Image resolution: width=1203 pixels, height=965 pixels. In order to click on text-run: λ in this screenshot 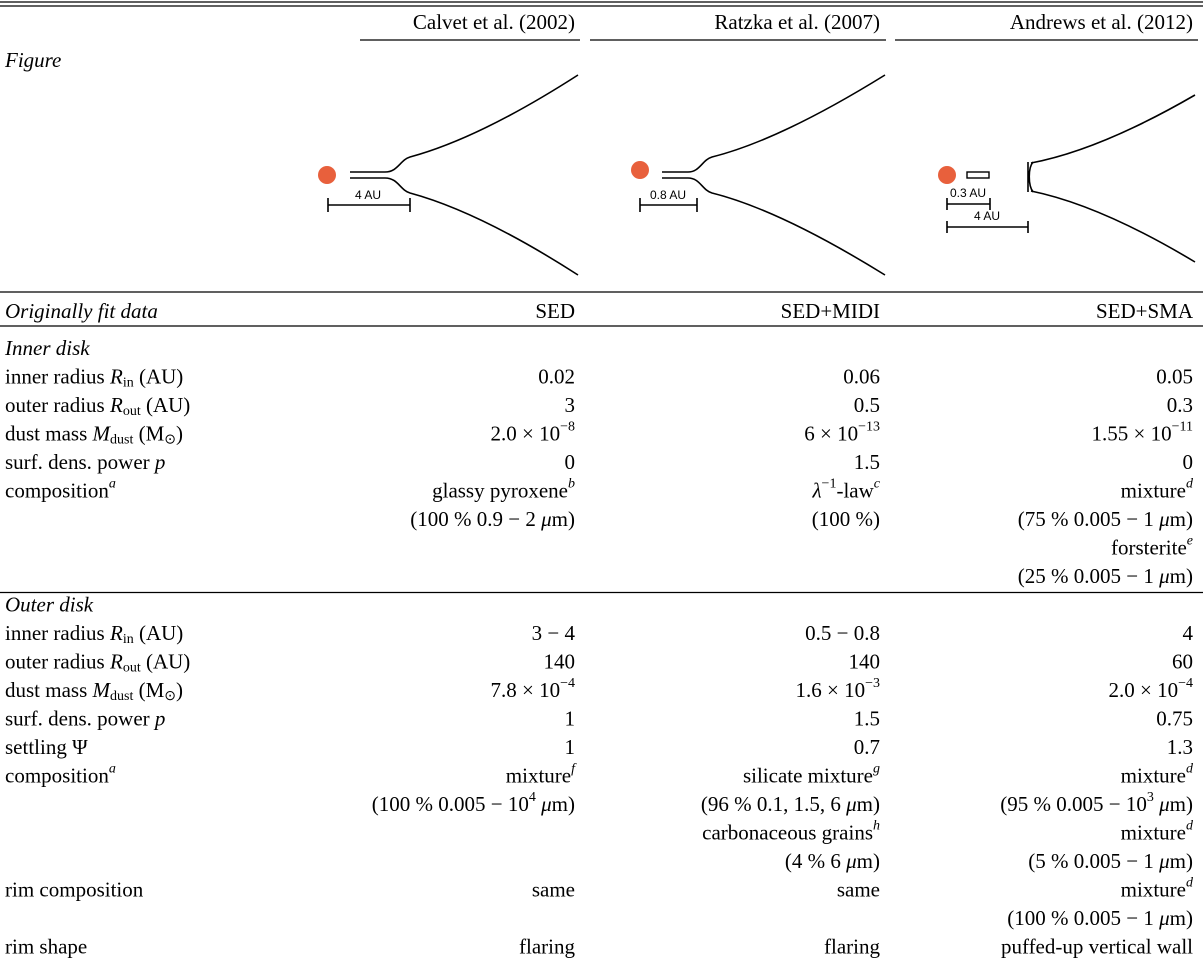, I will do `click(816, 490)`.